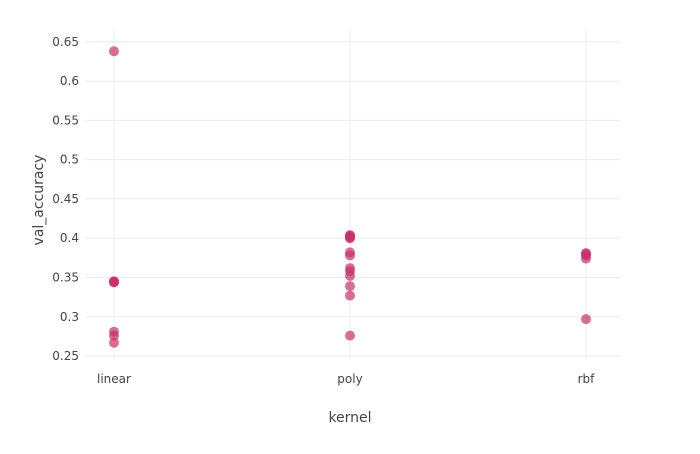 The height and width of the screenshot is (454, 700). What do you see at coordinates (65, 356) in the screenshot?
I see `y-tick-label: 0.25` at bounding box center [65, 356].